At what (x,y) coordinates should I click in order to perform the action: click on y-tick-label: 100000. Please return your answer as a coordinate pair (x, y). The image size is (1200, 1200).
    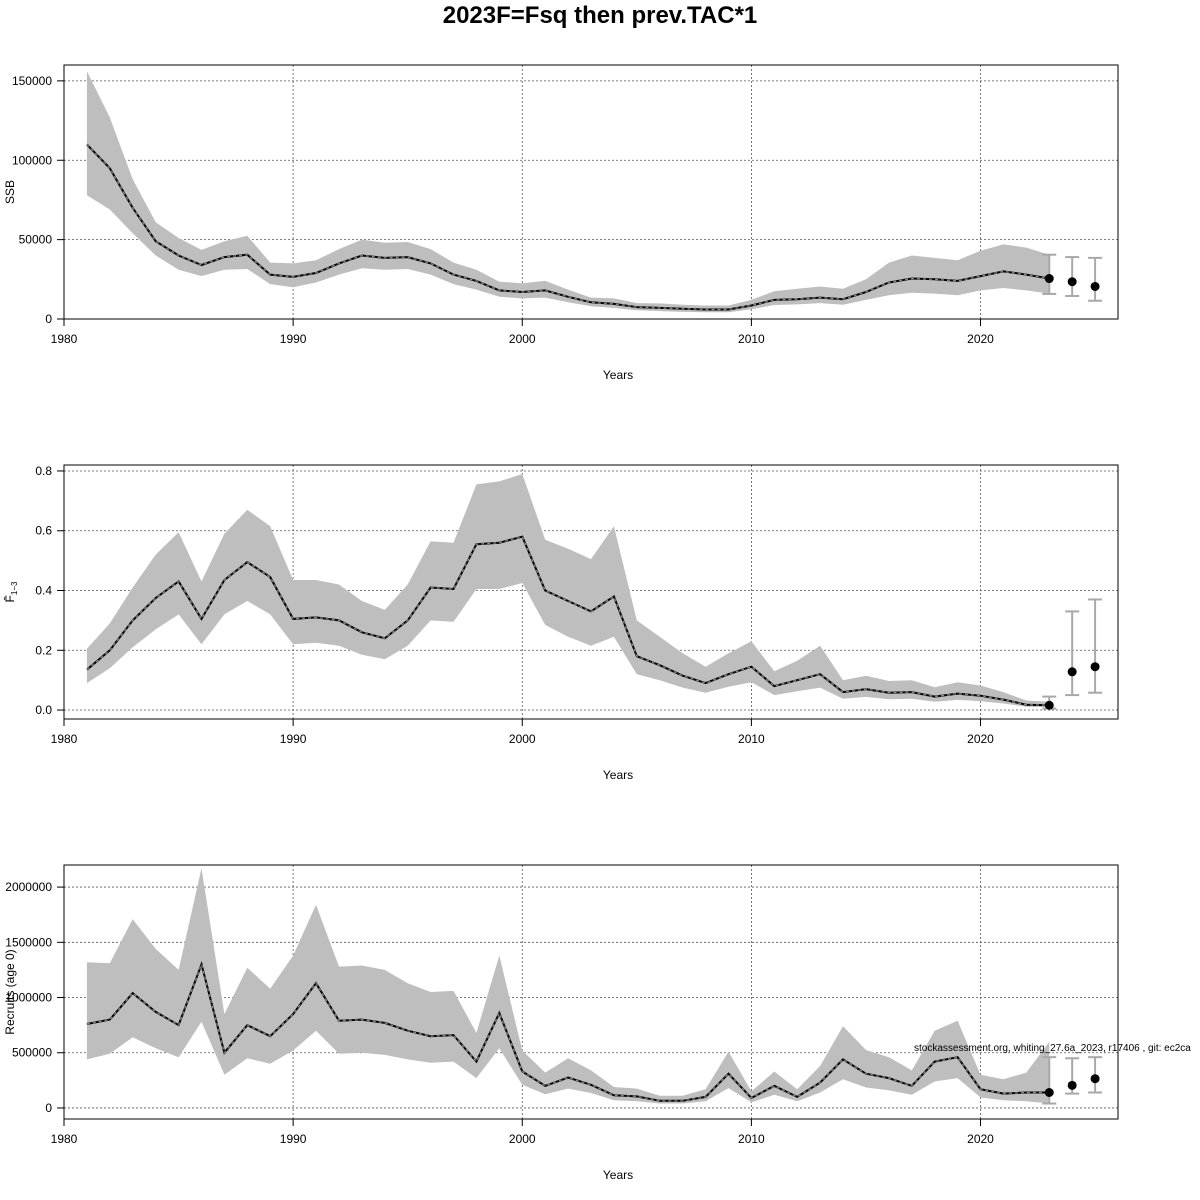
    Looking at the image, I should click on (32, 160).